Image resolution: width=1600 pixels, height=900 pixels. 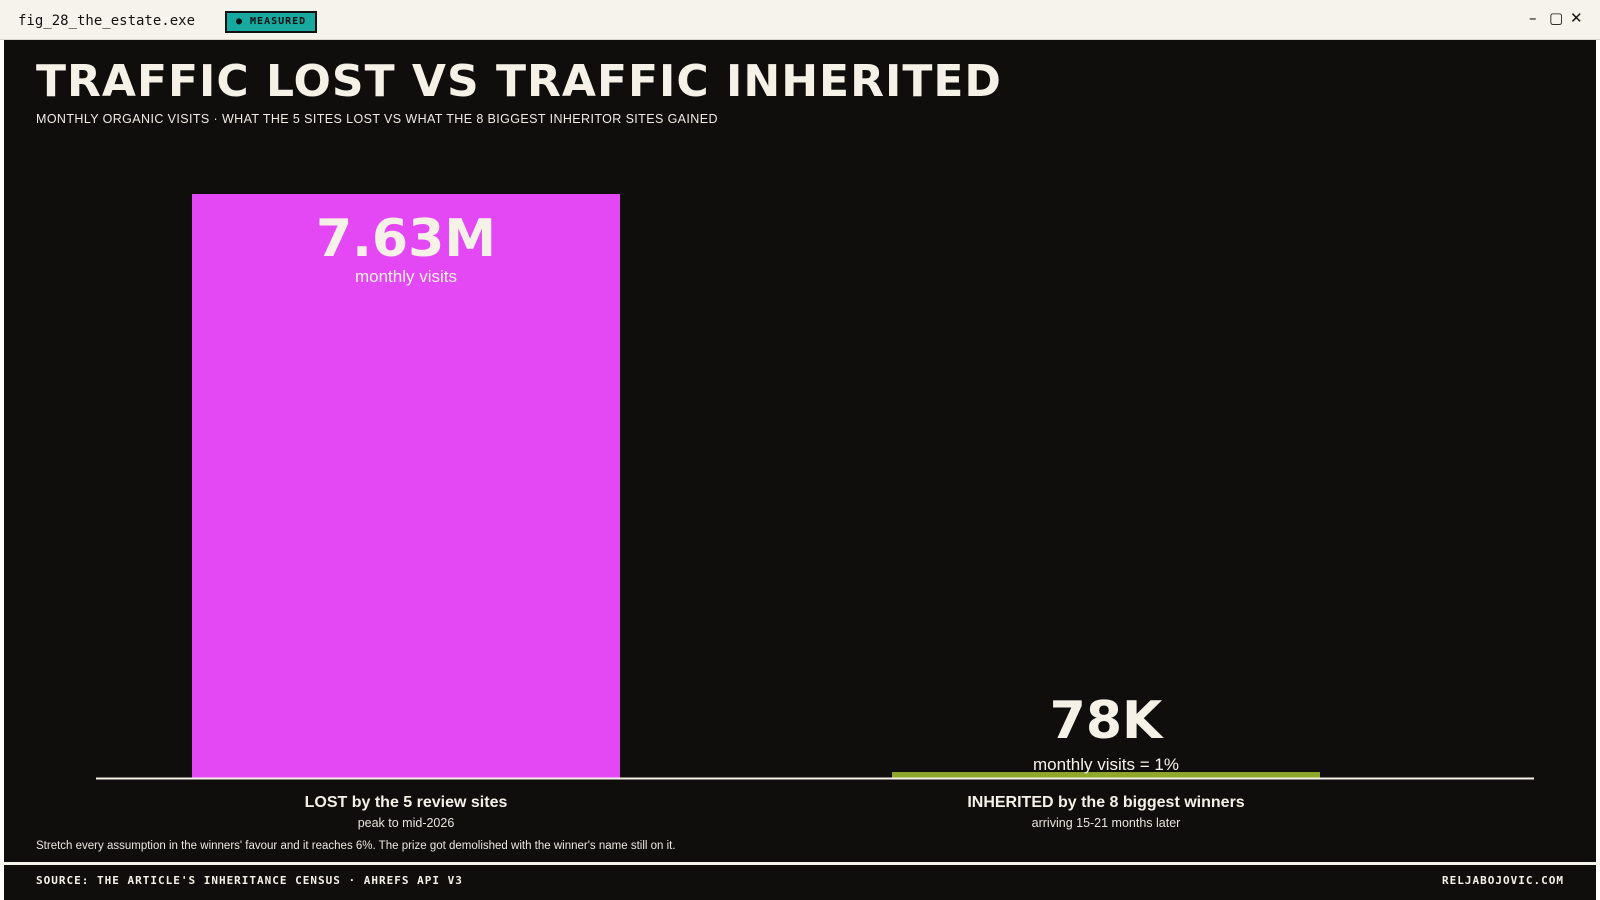 What do you see at coordinates (107, 21) in the screenshot?
I see `window-title: fig_28_the_estate.exe` at bounding box center [107, 21].